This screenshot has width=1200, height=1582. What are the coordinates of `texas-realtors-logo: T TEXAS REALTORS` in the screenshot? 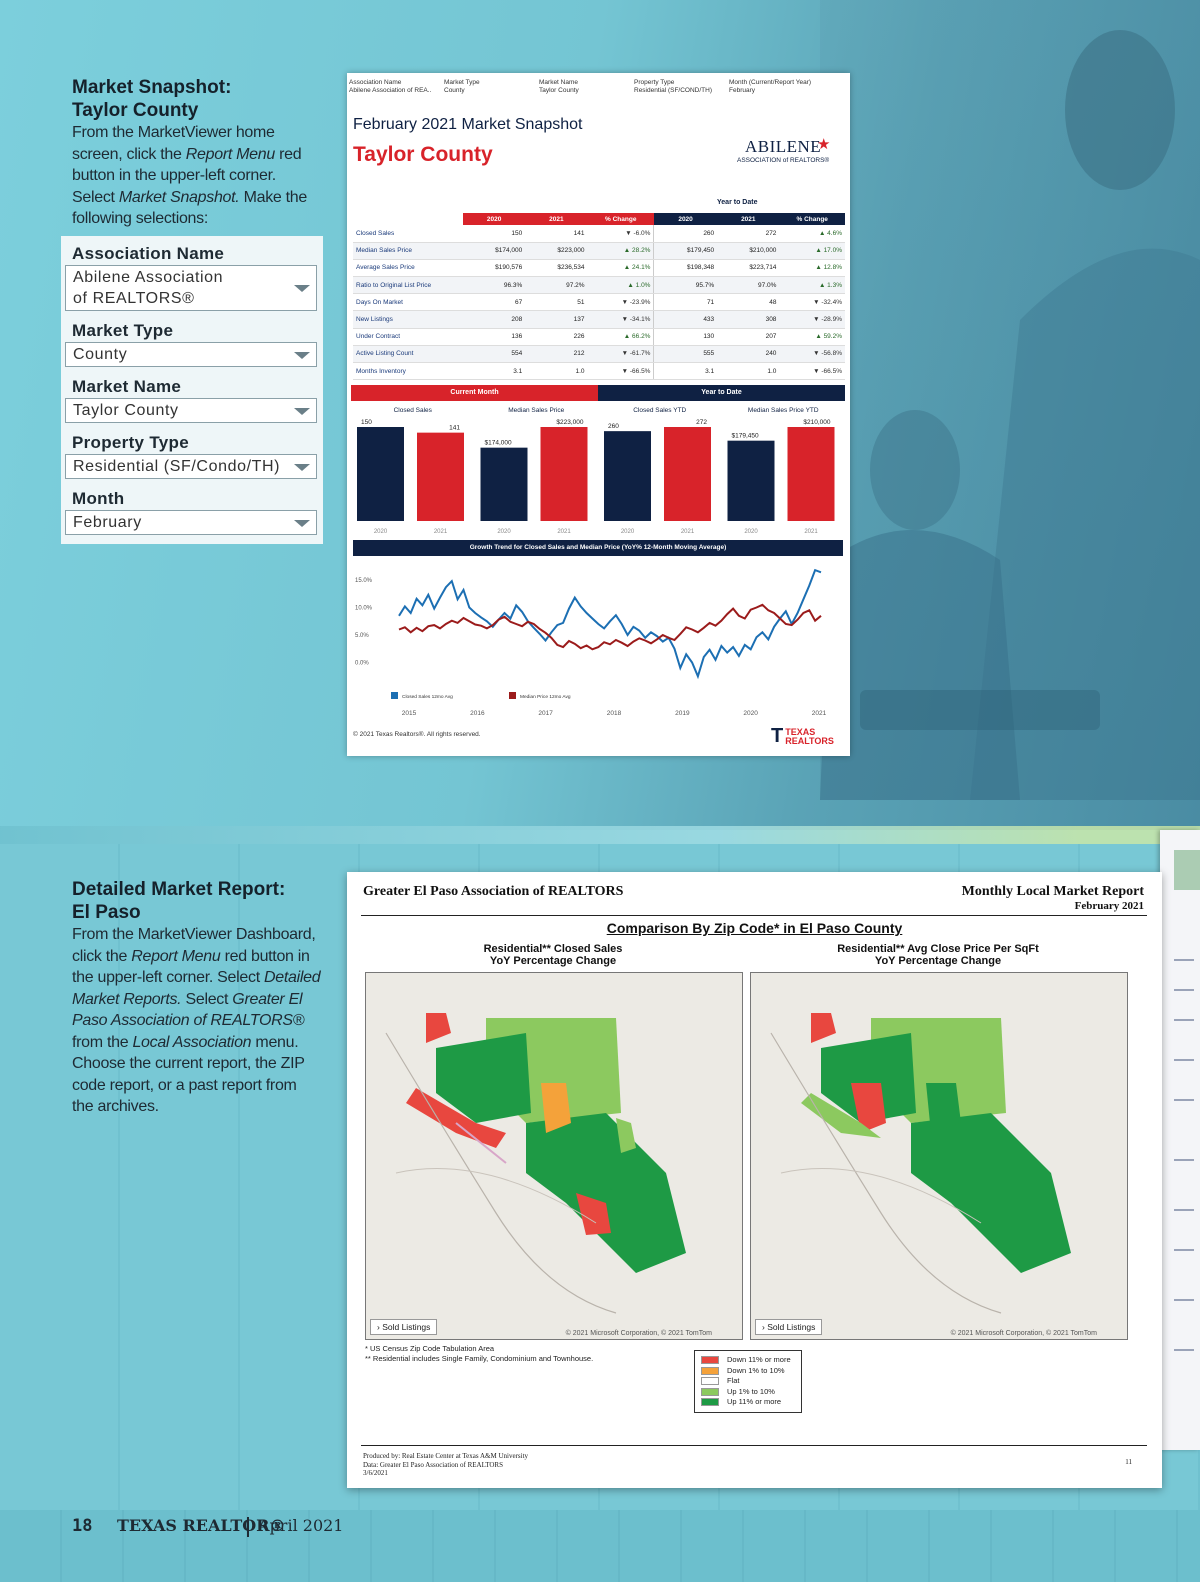 It's located at (802, 736).